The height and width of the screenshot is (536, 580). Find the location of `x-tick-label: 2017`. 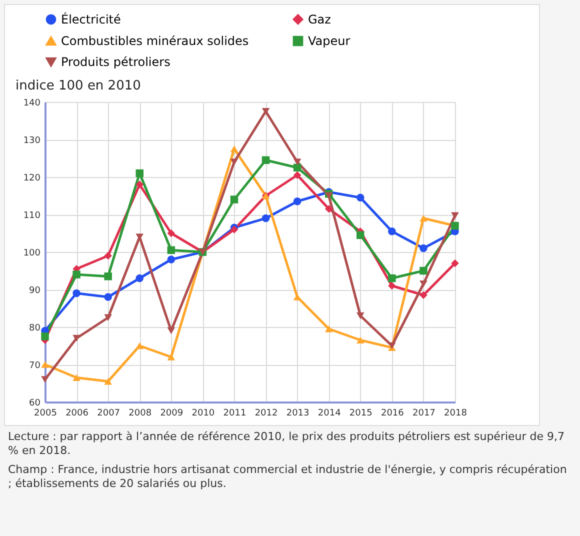

x-tick-label: 2017 is located at coordinates (424, 413).